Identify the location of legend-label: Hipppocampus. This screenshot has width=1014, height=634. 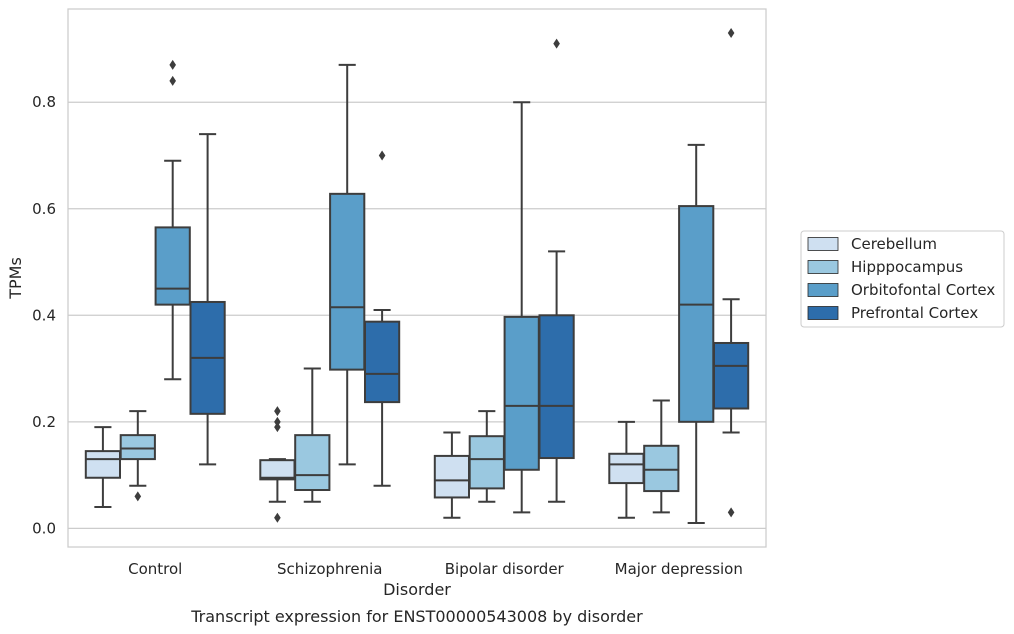
(907, 267).